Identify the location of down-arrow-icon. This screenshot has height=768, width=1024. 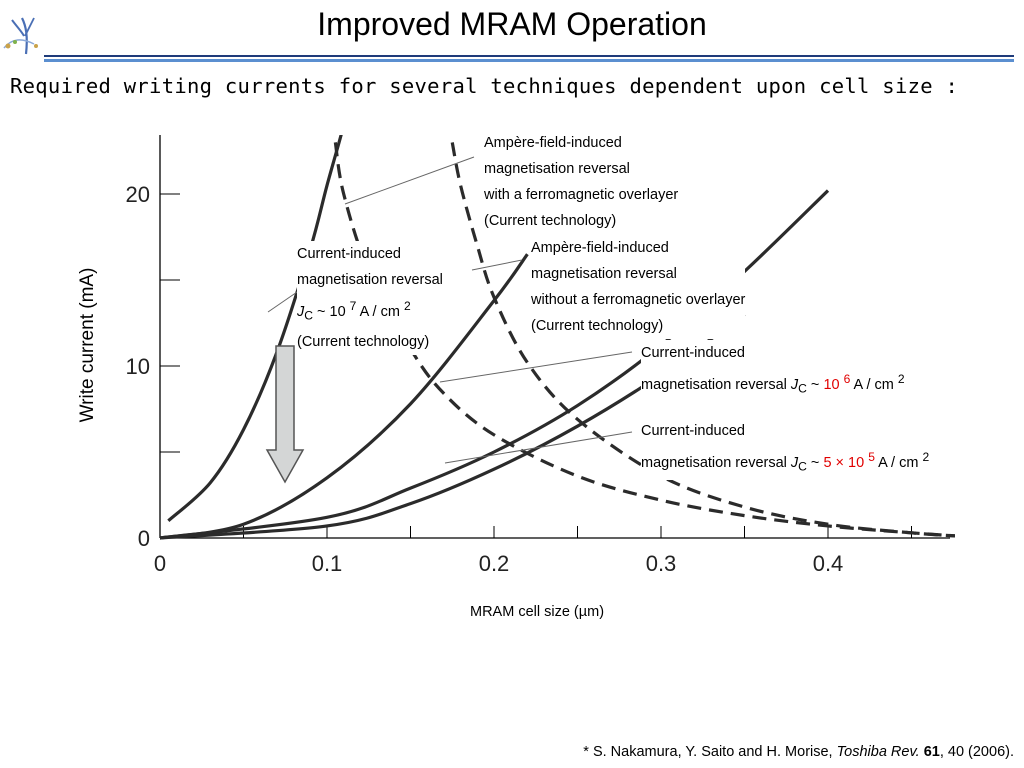
(285, 414).